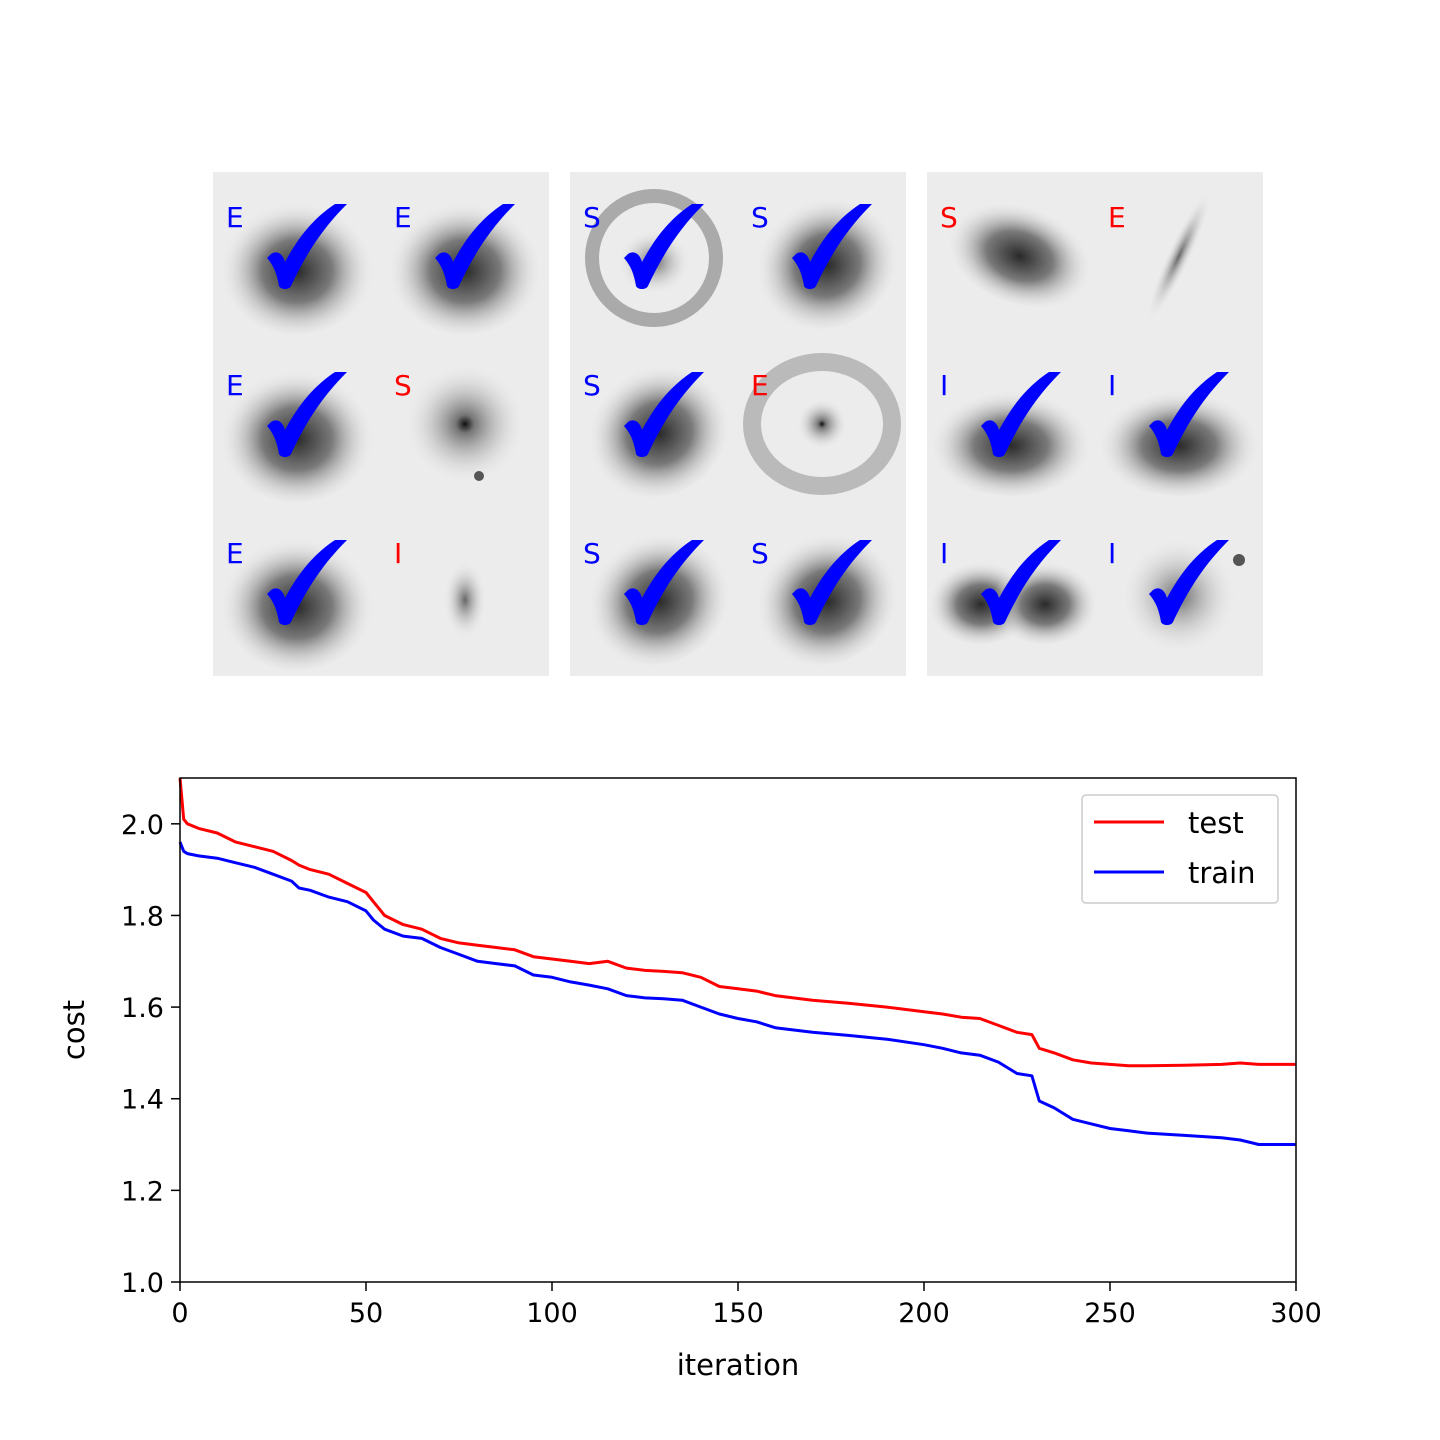 The width and height of the screenshot is (1440, 1440). Describe the element at coordinates (1216, 823) in the screenshot. I see `legend-label-test: test` at that location.